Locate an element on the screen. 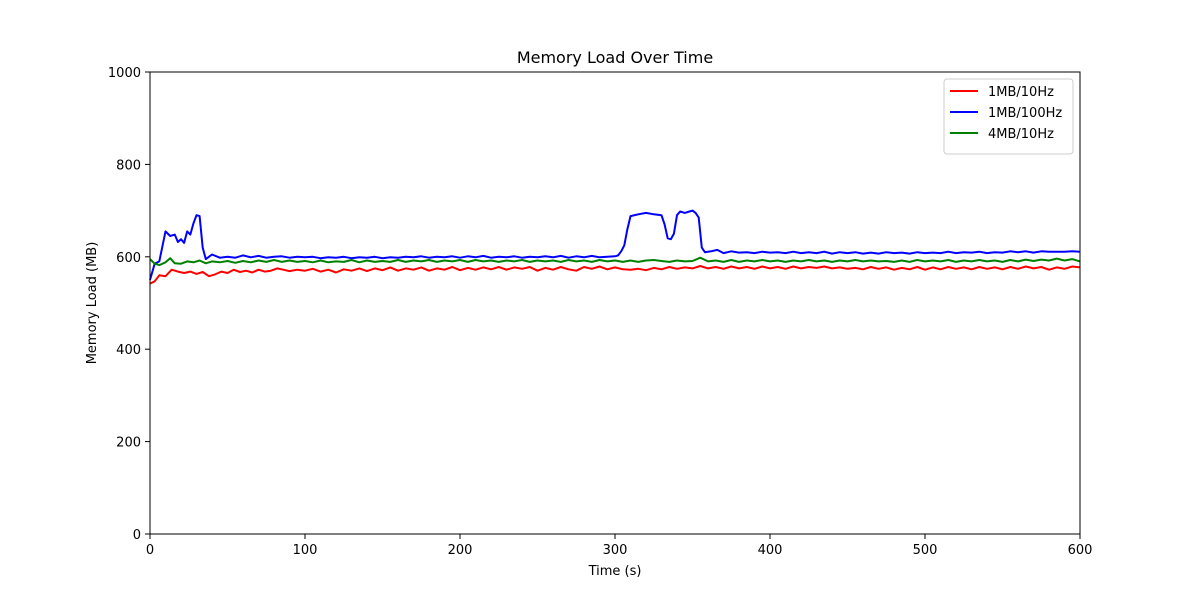 This screenshot has height=600, width=1200. x-axis-label: Time (s) is located at coordinates (615, 571).